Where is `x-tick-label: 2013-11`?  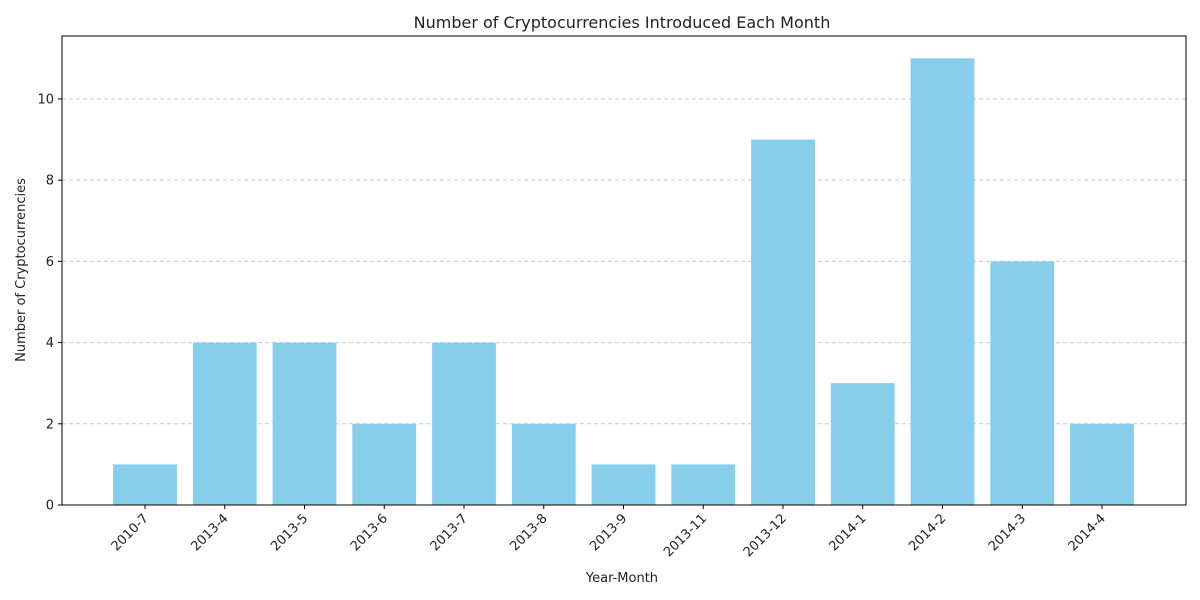 x-tick-label: 2013-11 is located at coordinates (685, 535).